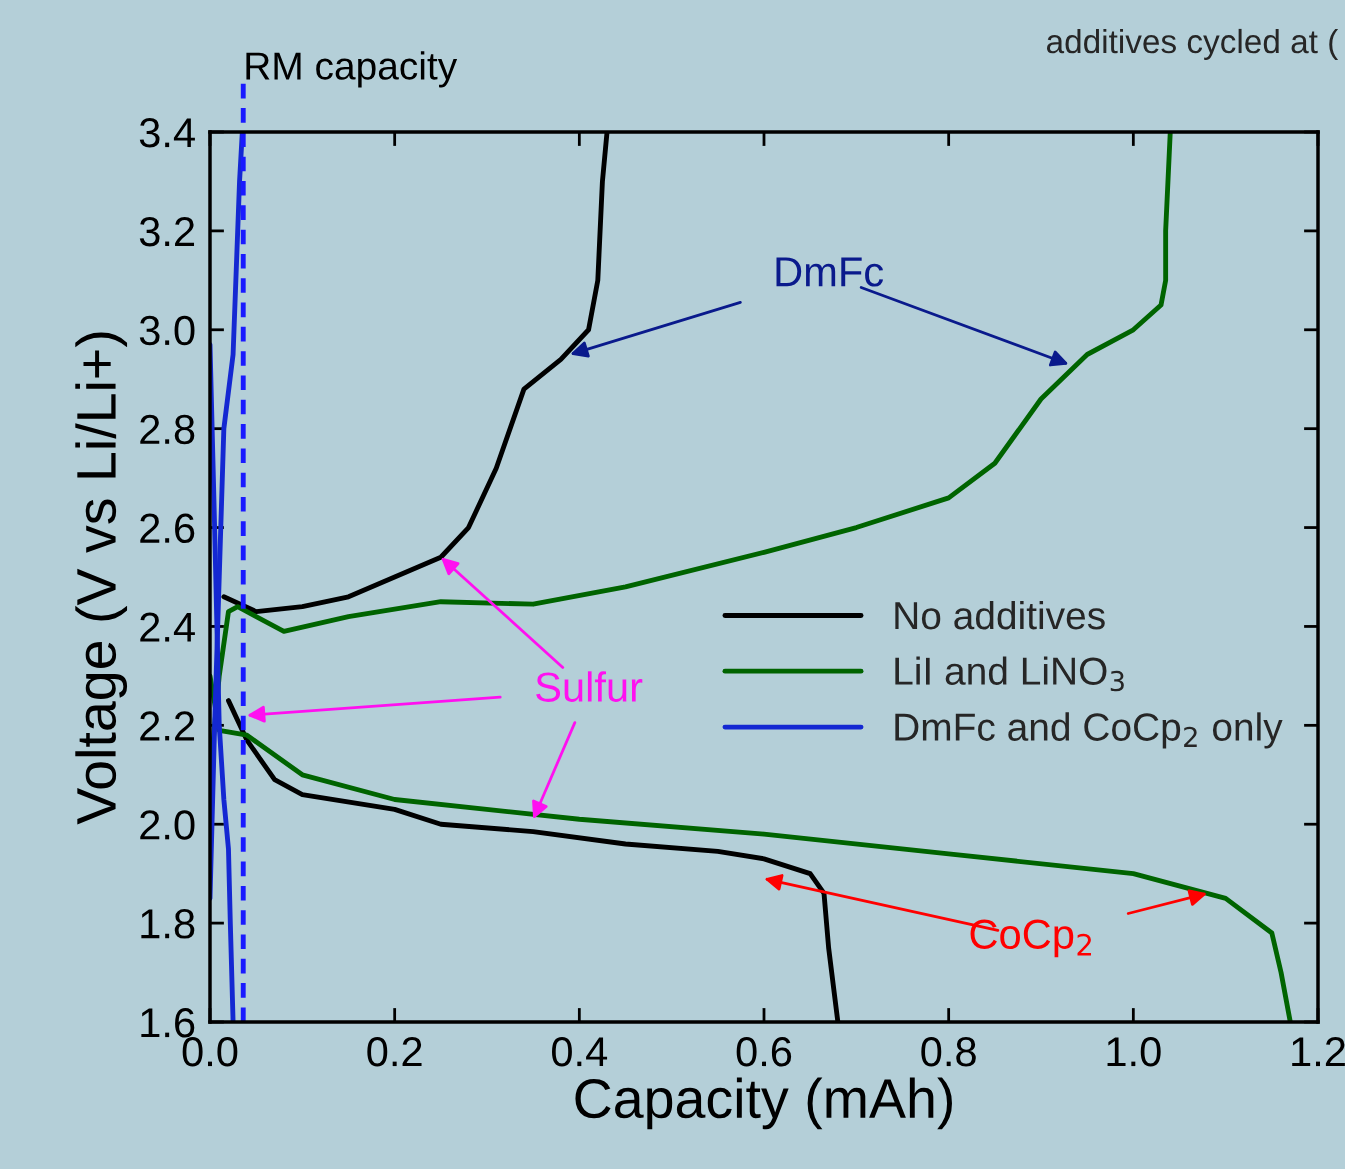  Describe the element at coordinates (167, 231) in the screenshot. I see `y-tick-label: 3.2` at that location.